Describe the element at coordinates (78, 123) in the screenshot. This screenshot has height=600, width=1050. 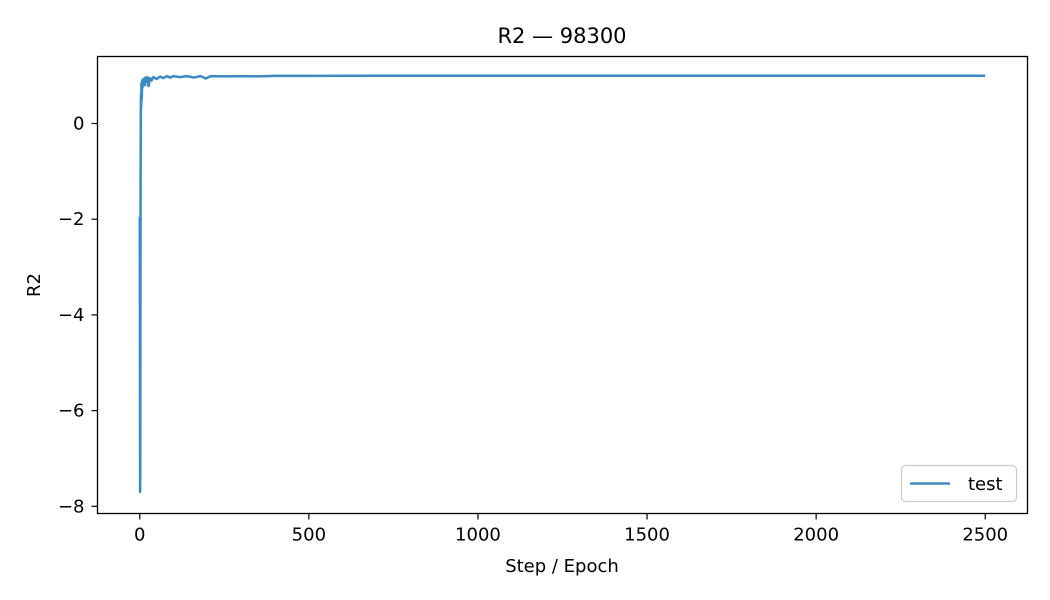
I see `y-tick-label: 0` at that location.